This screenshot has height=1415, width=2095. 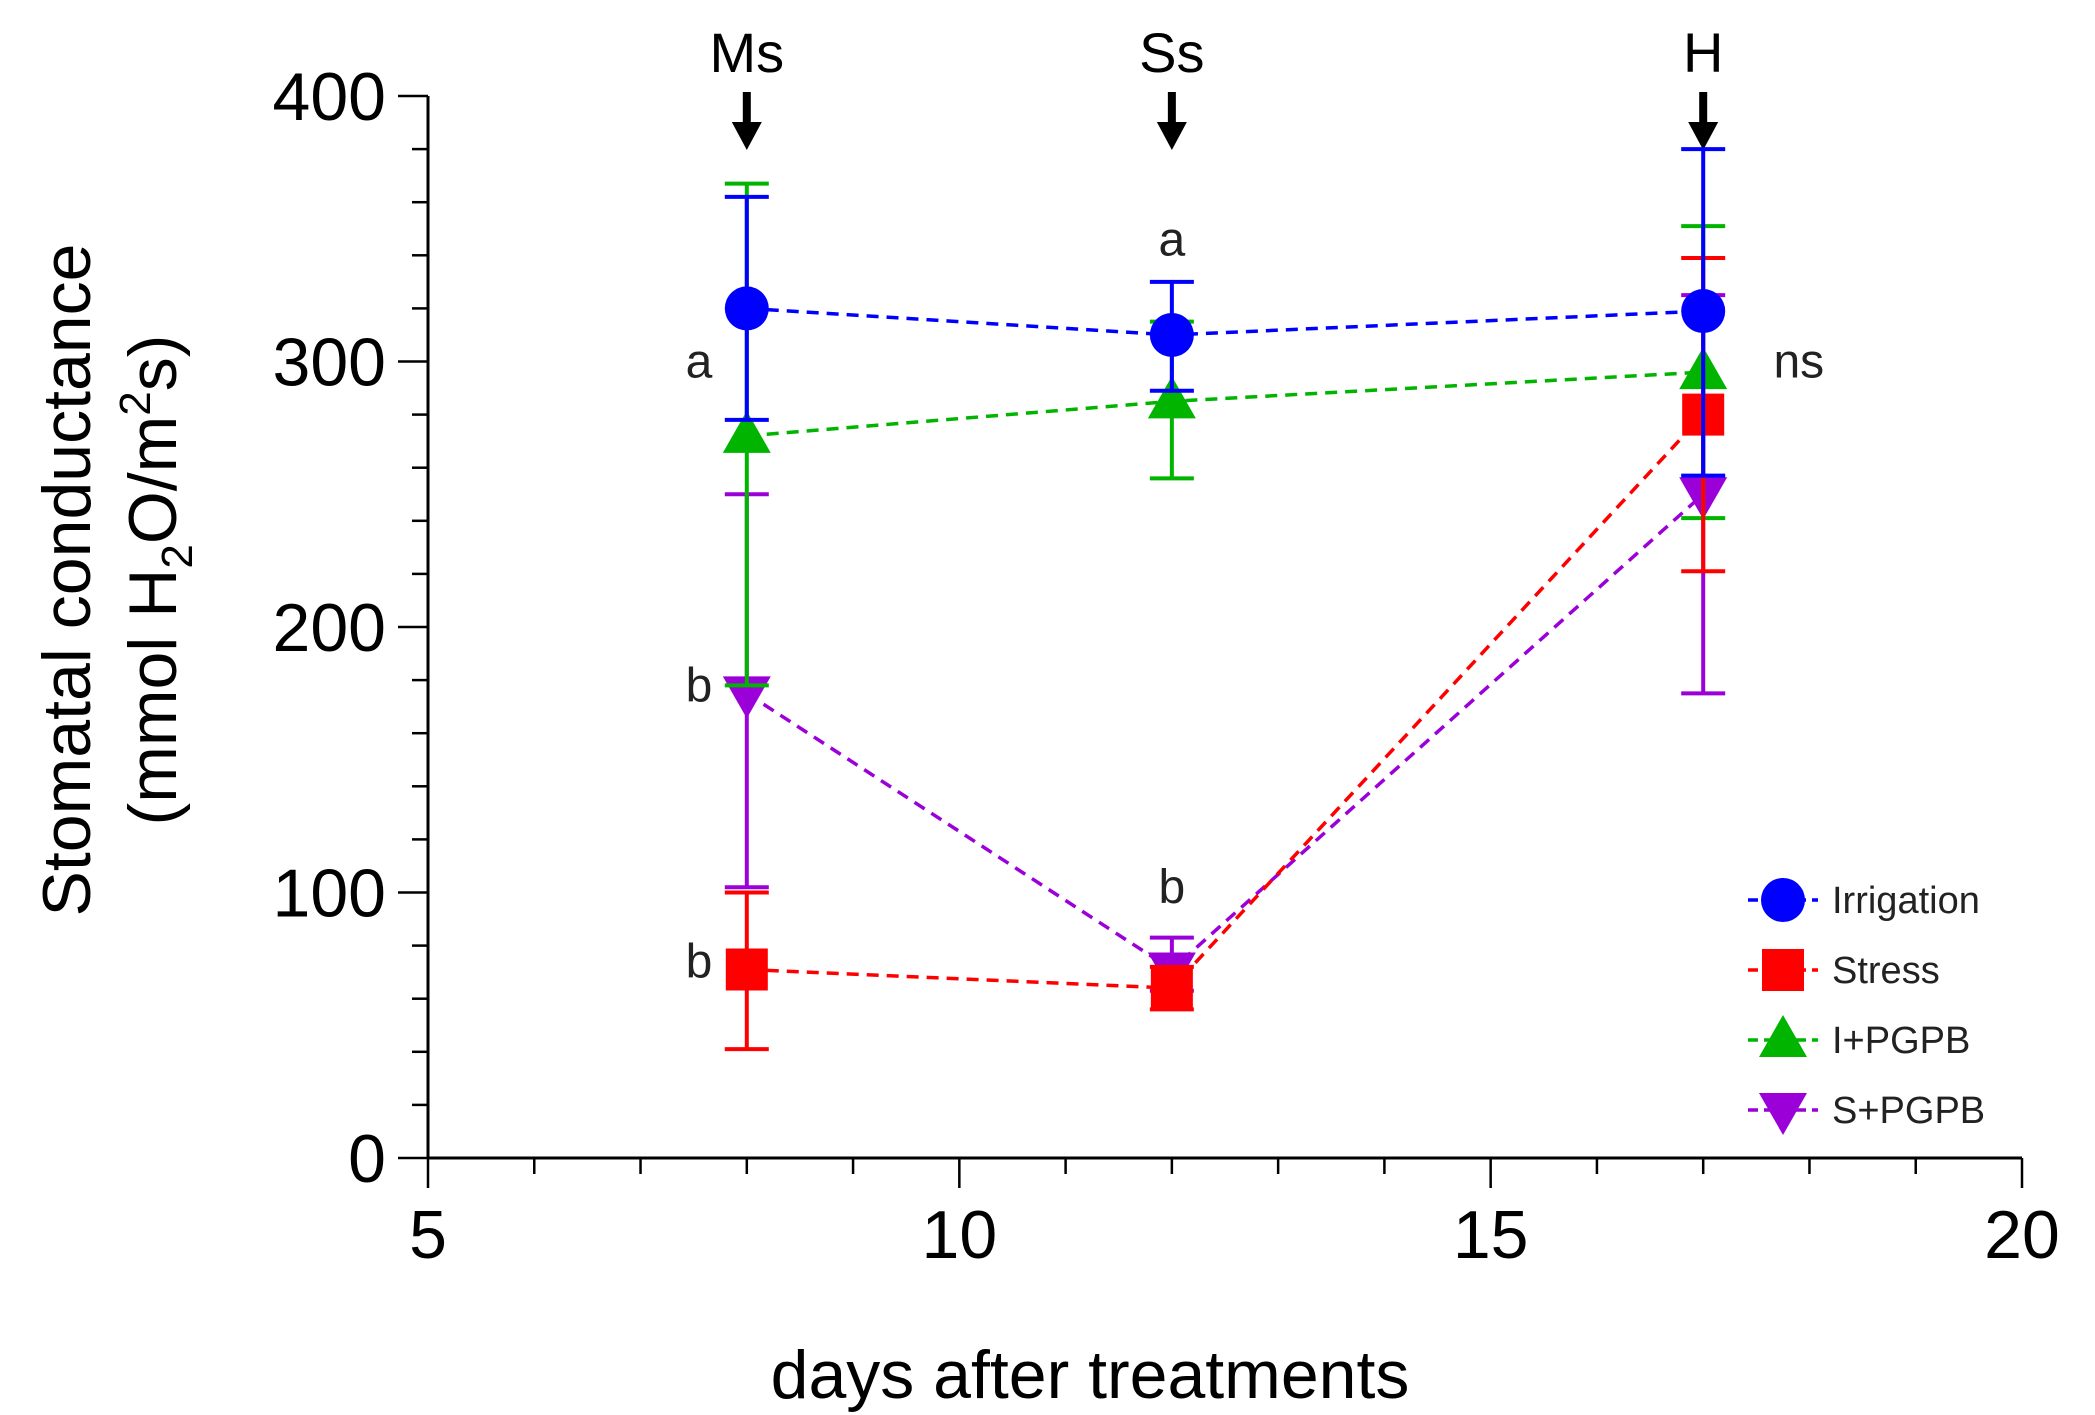 I want to click on y-tick-label: 300, so click(x=329, y=363).